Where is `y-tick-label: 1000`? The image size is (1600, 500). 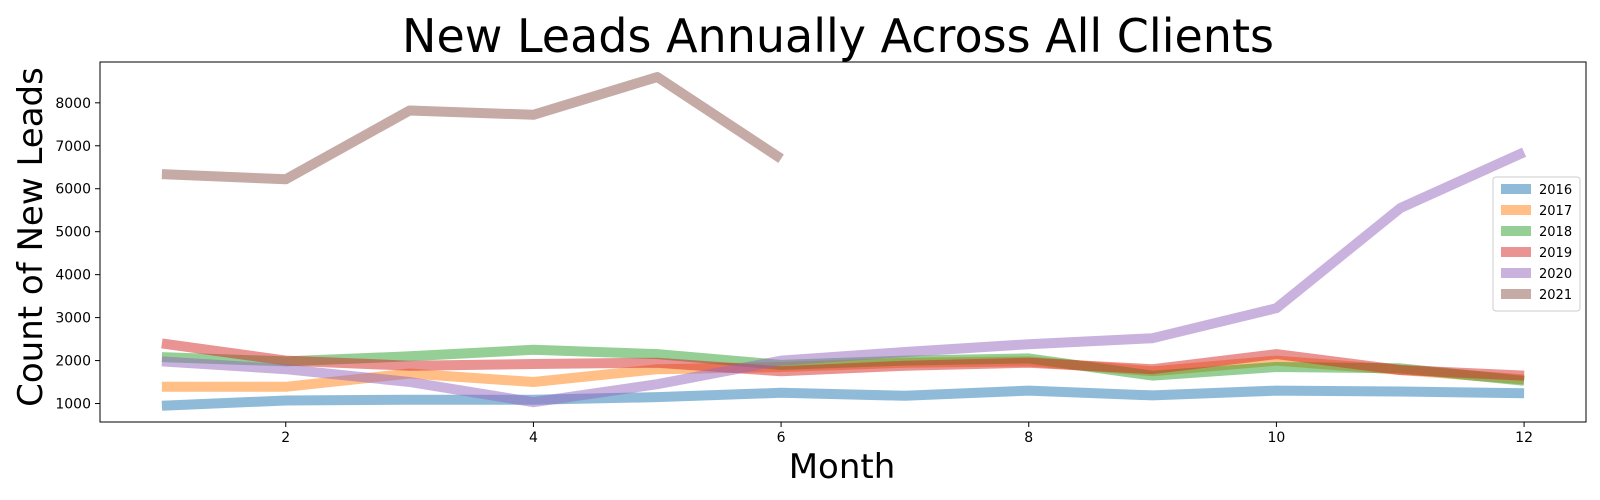
y-tick-label: 1000 is located at coordinates (73, 405).